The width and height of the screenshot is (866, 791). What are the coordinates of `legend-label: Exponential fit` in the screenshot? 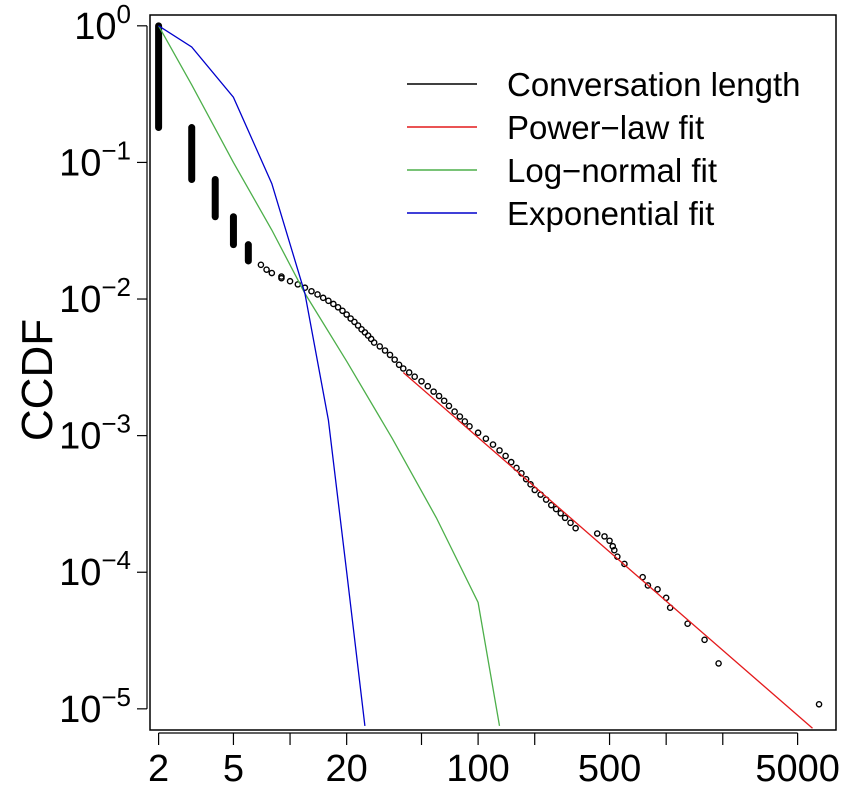 It's located at (610, 213).